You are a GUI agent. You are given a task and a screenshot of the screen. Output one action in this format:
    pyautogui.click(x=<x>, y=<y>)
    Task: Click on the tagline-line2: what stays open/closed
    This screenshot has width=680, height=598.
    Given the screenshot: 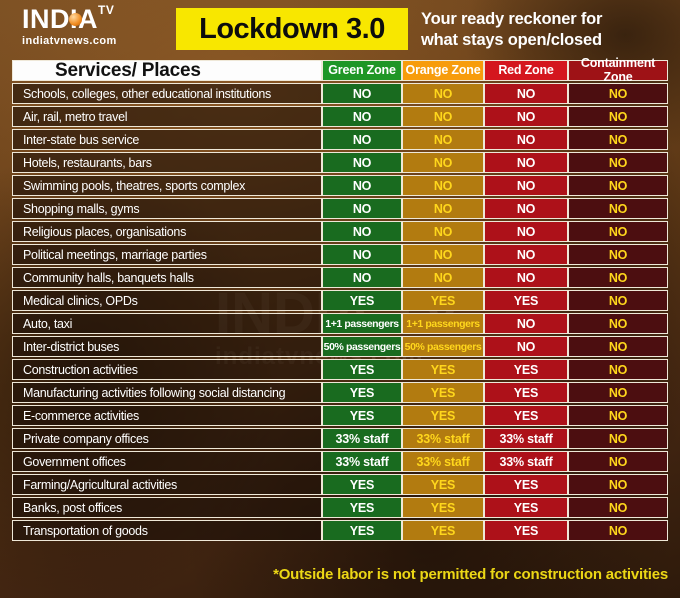 What is the action you would take?
    pyautogui.click(x=511, y=40)
    